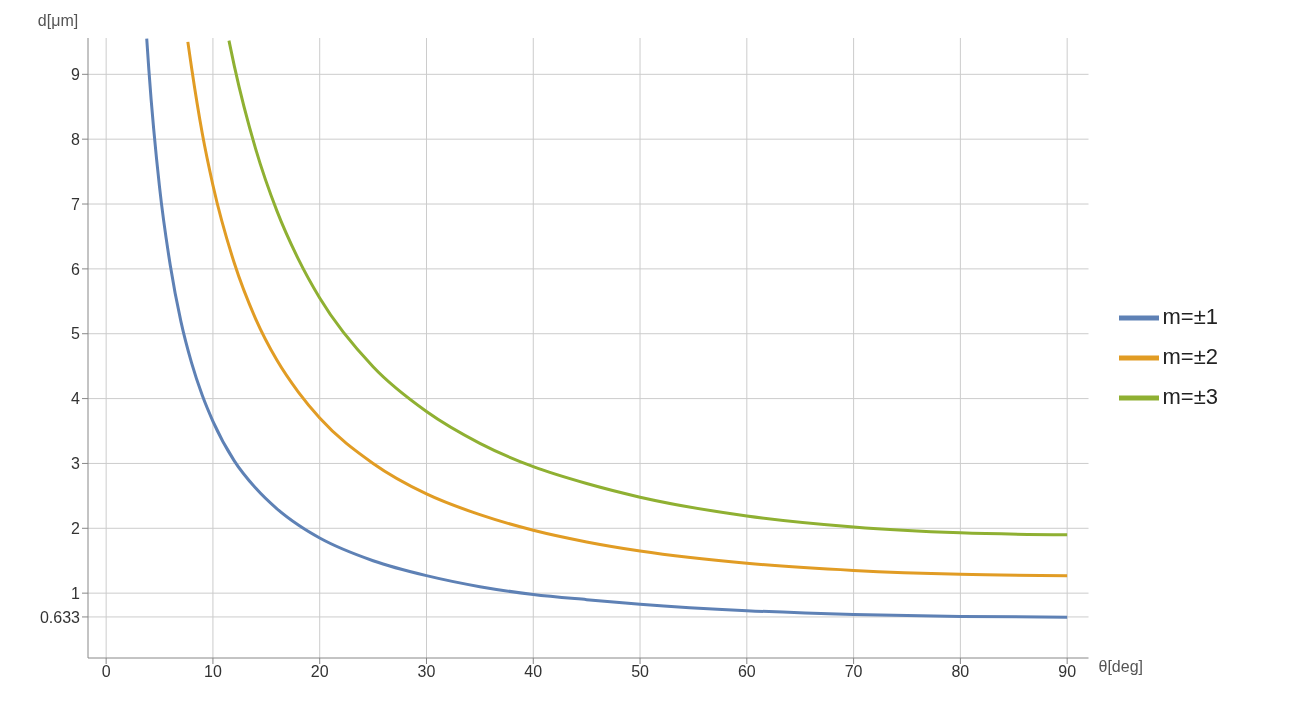 The height and width of the screenshot is (715, 1303). Describe the element at coordinates (853, 672) in the screenshot. I see `x-tick-label: 70` at that location.